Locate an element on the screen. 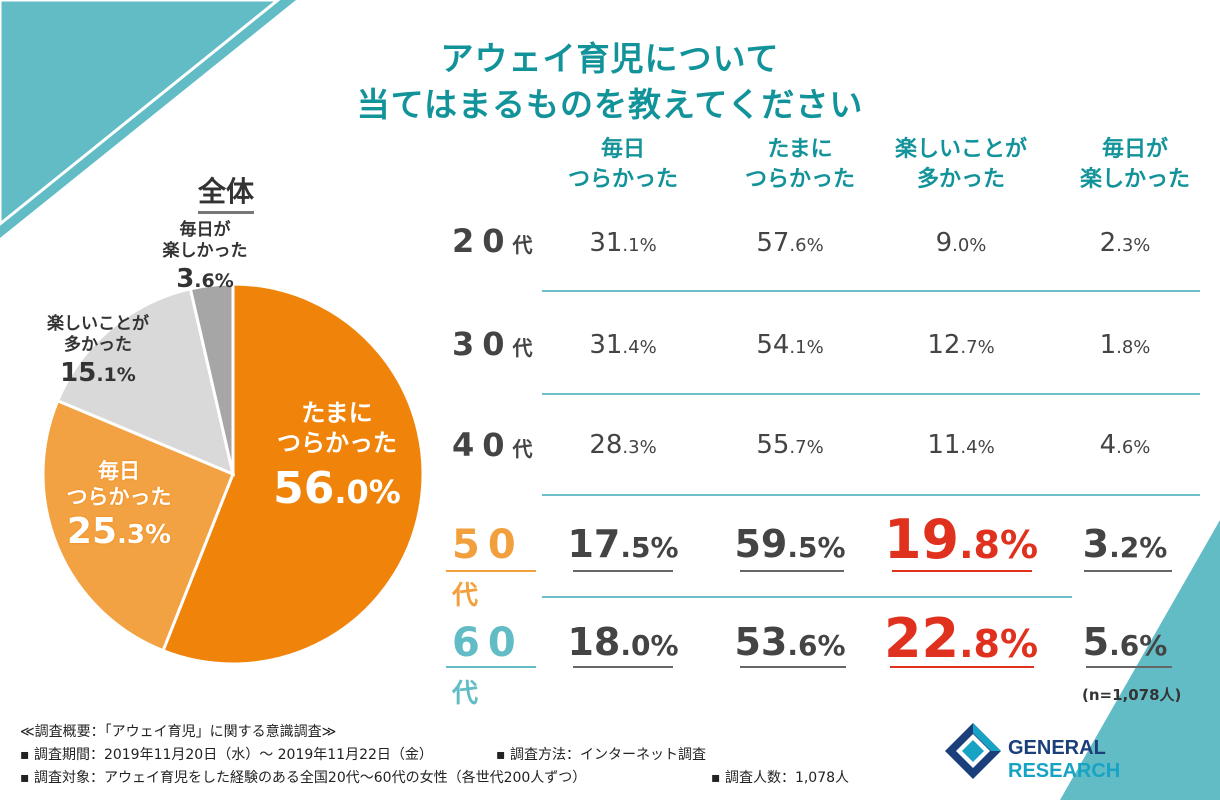 The image size is (1220, 800). column-header-mainichi-tanoshii: 毎日が 楽しかった is located at coordinates (1134, 164).